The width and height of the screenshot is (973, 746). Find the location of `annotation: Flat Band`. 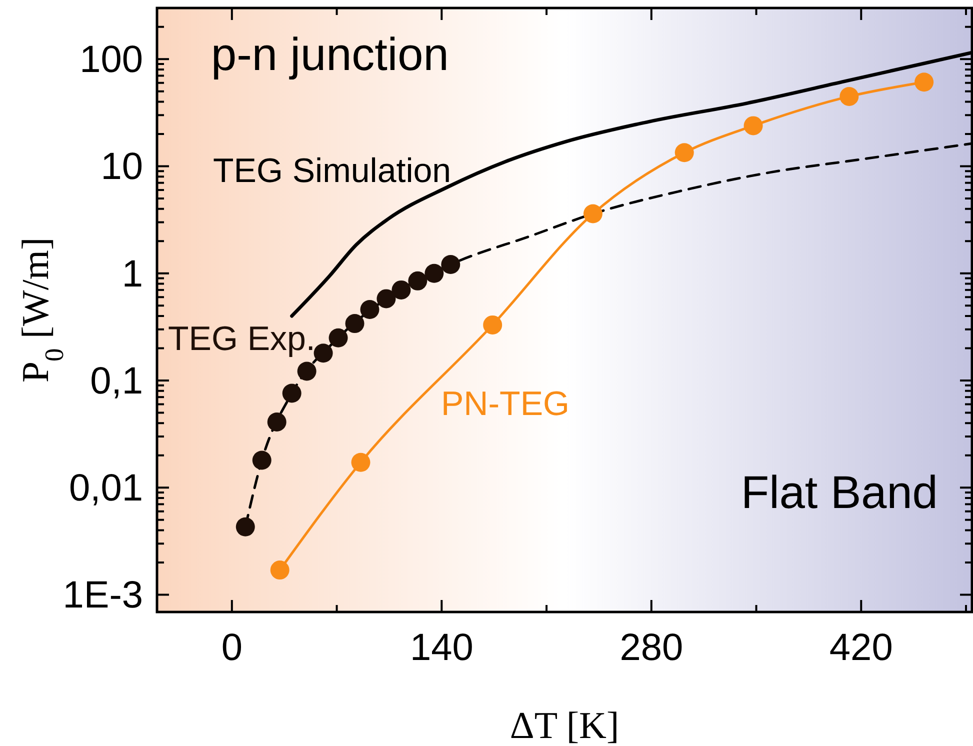

annotation: Flat Band is located at coordinates (839, 492).